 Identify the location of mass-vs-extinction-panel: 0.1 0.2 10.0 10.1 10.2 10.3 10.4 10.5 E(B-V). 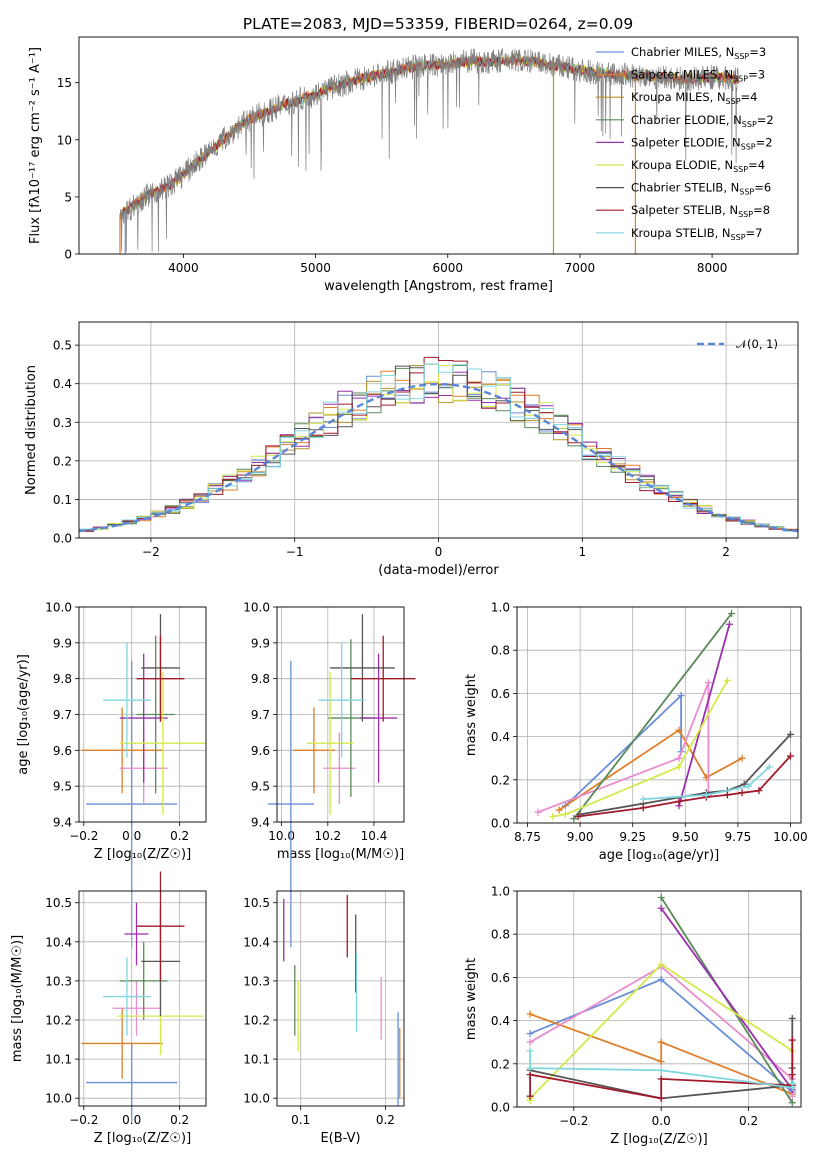
(324, 1018).